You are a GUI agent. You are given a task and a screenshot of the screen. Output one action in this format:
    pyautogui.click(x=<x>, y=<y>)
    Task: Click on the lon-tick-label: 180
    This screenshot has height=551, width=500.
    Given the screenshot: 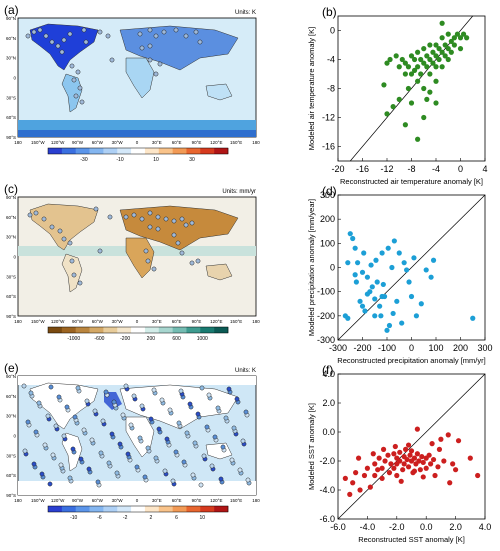 What is the action you would take?
    pyautogui.click(x=256, y=321)
    